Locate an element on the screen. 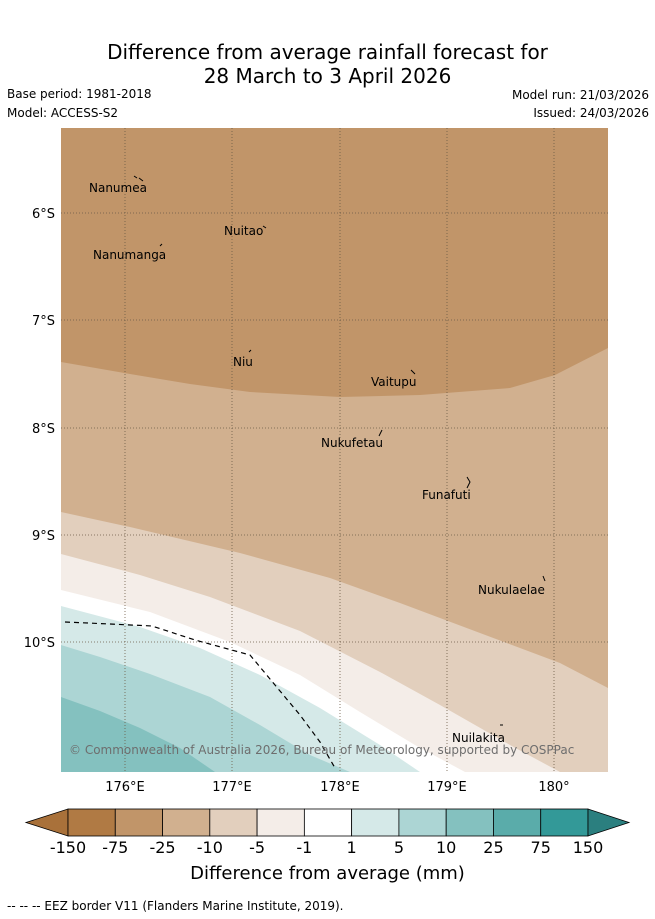  base-period: Base period: 1981-2018 is located at coordinates (79, 94).